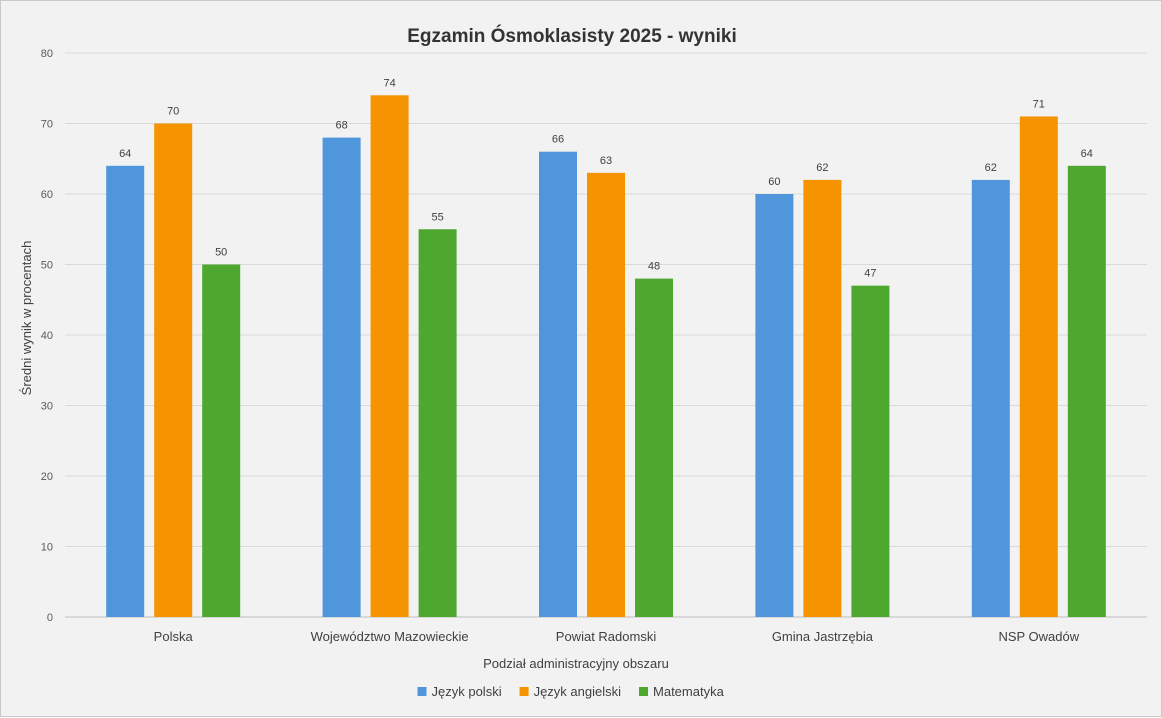 Image resolution: width=1162 pixels, height=718 pixels. What do you see at coordinates (26, 318) in the screenshot?
I see `y-axis-title: Średni wynik w procentach` at bounding box center [26, 318].